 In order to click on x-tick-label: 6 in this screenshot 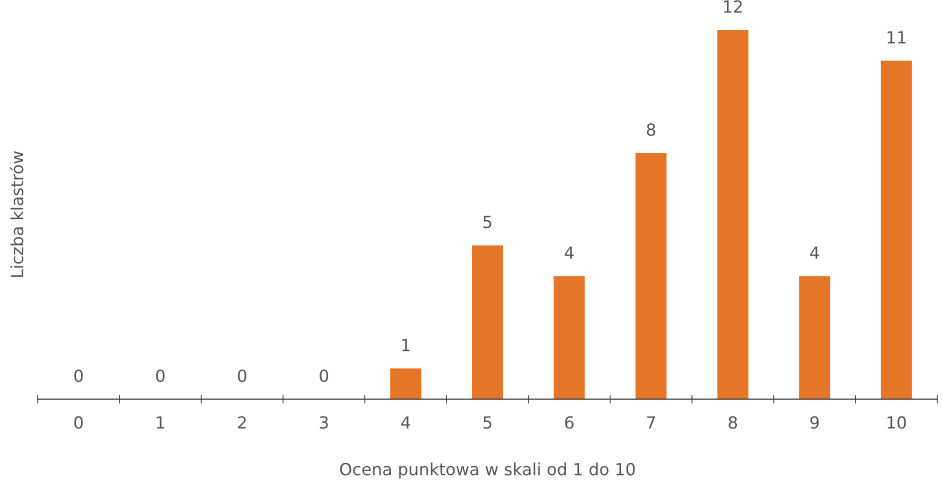, I will do `click(569, 422)`.